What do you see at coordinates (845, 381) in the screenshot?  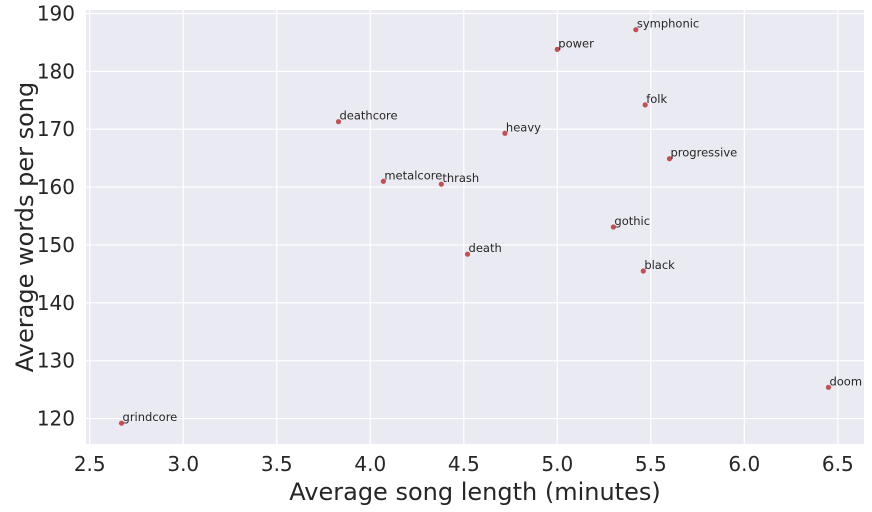 I see `data-point-label: doom` at bounding box center [845, 381].